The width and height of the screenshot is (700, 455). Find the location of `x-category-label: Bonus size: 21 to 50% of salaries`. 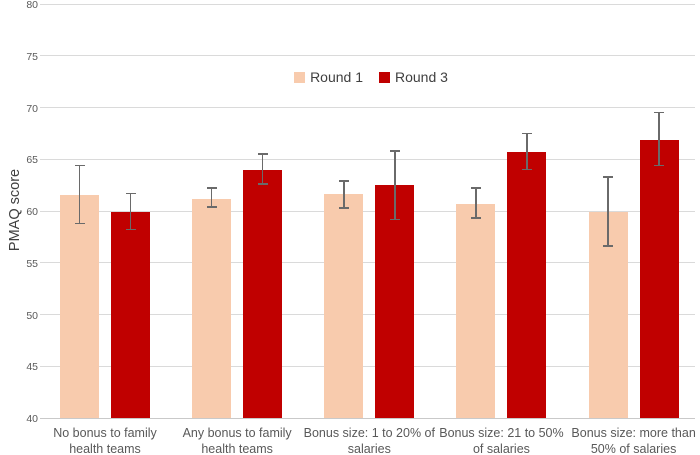

x-category-label: Bonus size: 21 to 50% of salaries is located at coordinates (501, 440).